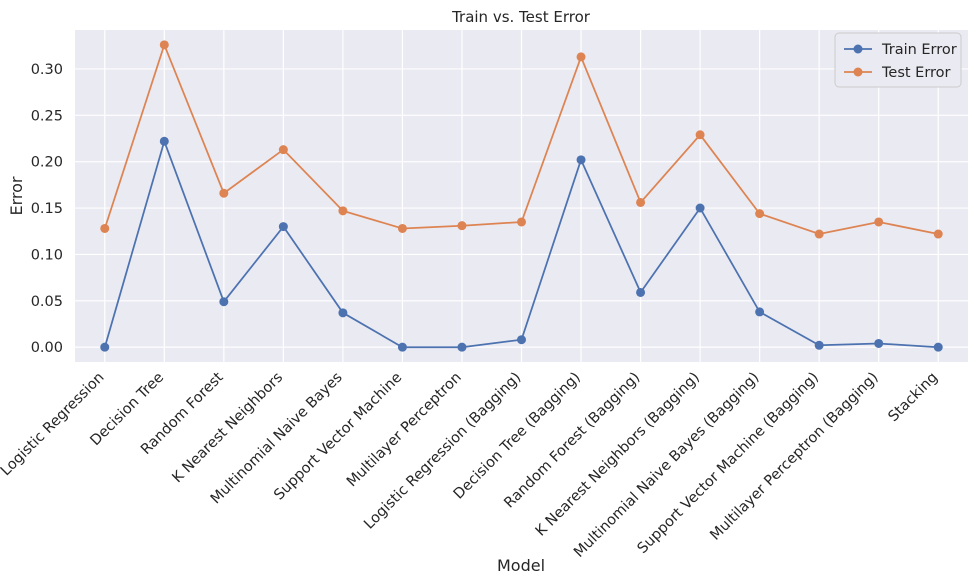 This screenshot has width=978, height=584. What do you see at coordinates (404, 430) in the screenshot?
I see `x-tick-label: Multilayer Perceptron` at bounding box center [404, 430].